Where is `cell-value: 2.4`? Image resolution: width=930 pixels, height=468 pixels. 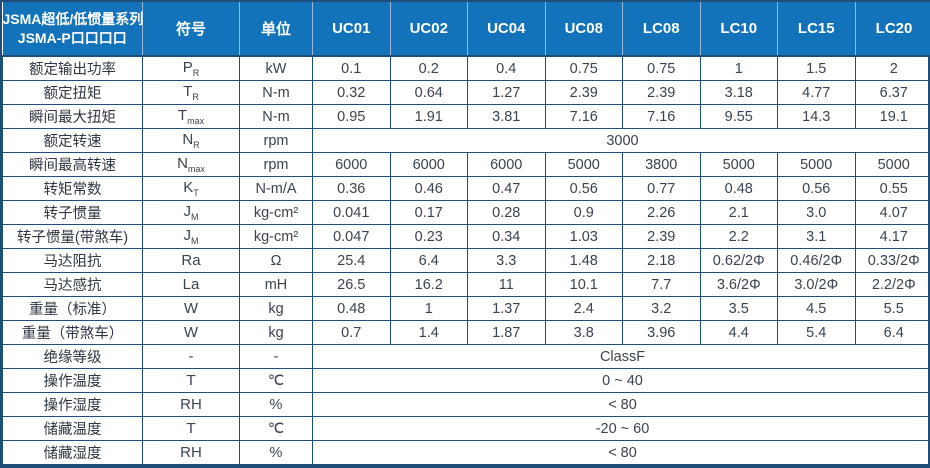 cell-value: 2.4 is located at coordinates (583, 308).